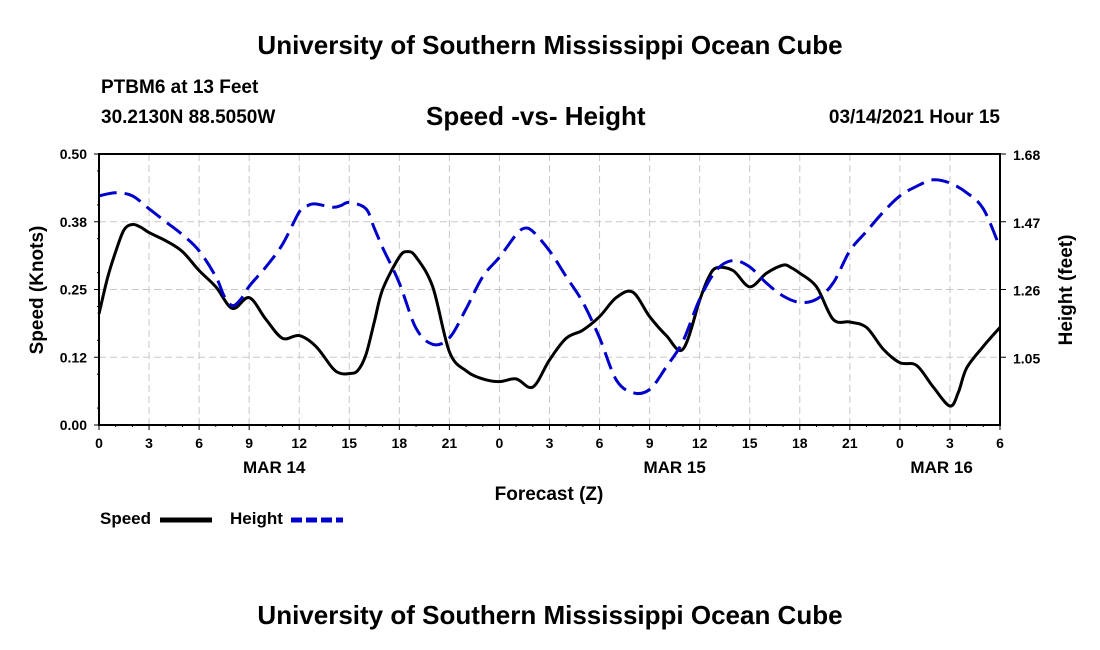  Describe the element at coordinates (1026, 223) in the screenshot. I see `y2-tick-label: 1.47` at that location.